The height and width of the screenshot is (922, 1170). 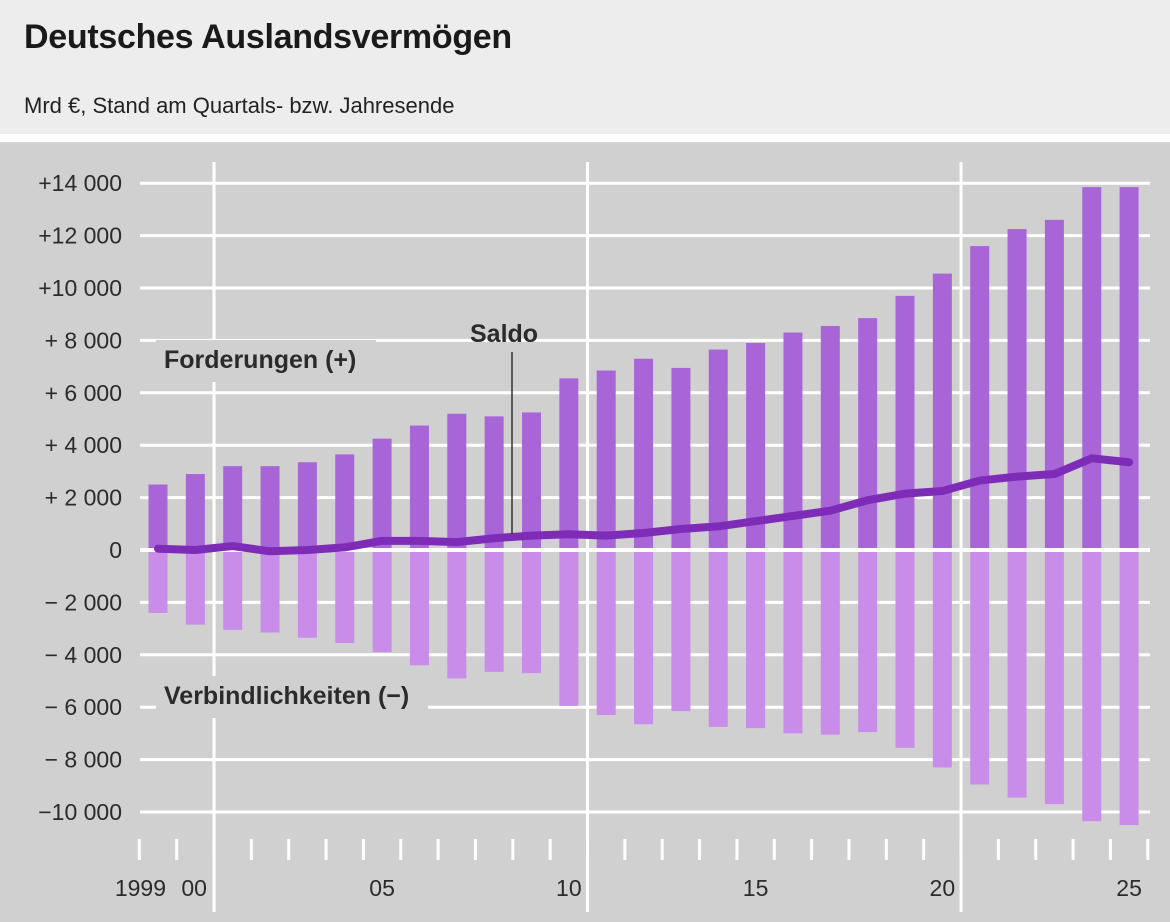 I want to click on y-tick-label: + 8 000, so click(x=83, y=340).